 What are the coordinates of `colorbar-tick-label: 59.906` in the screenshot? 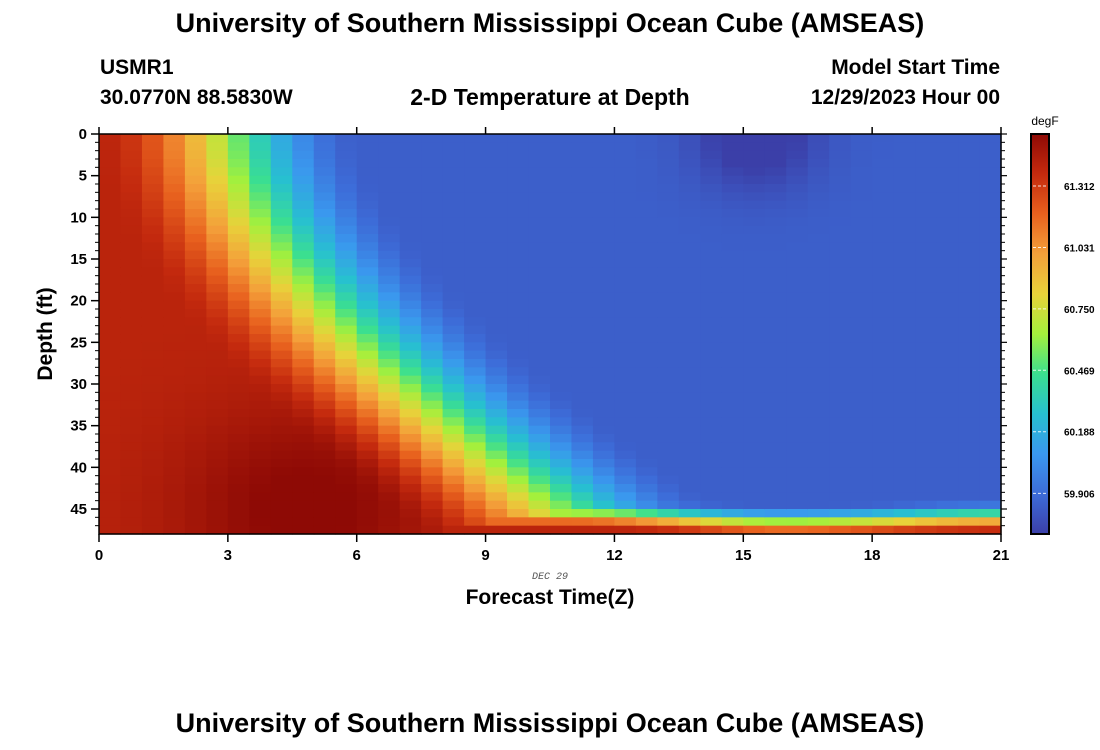 It's located at (1079, 494).